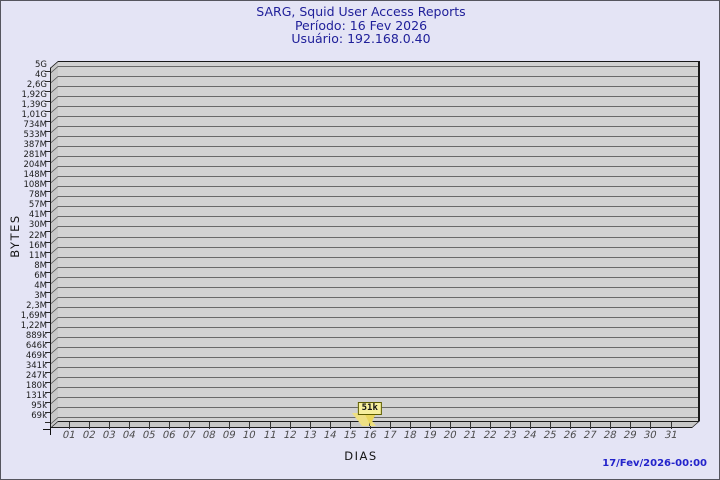  What do you see at coordinates (35, 135) in the screenshot?
I see `y-axis-tick-label: 533M` at bounding box center [35, 135].